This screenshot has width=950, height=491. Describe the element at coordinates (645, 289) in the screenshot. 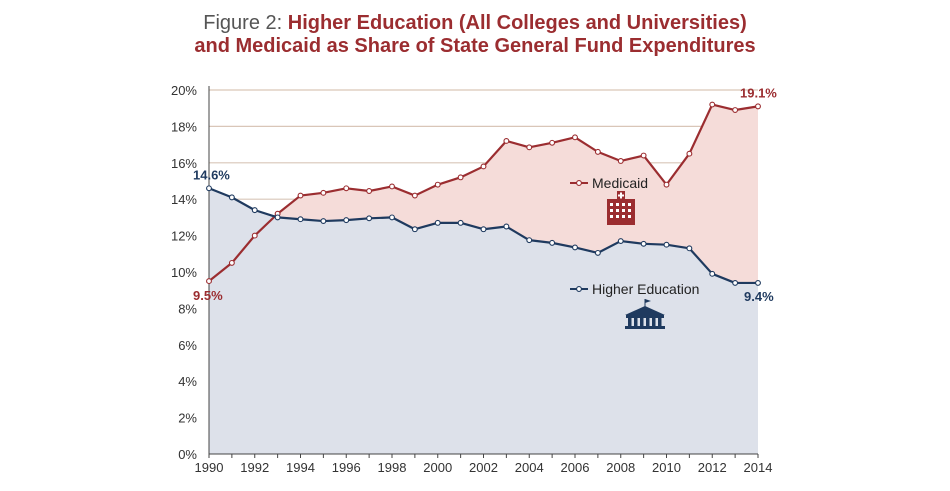

I see `legend-higher-ed-label: Higher Education` at that location.